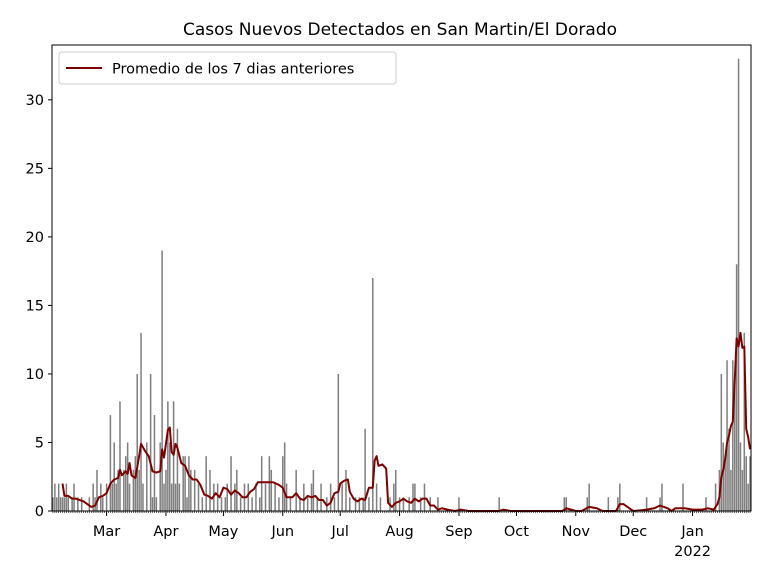  I want to click on x-tick-label: Oct, so click(516, 532).